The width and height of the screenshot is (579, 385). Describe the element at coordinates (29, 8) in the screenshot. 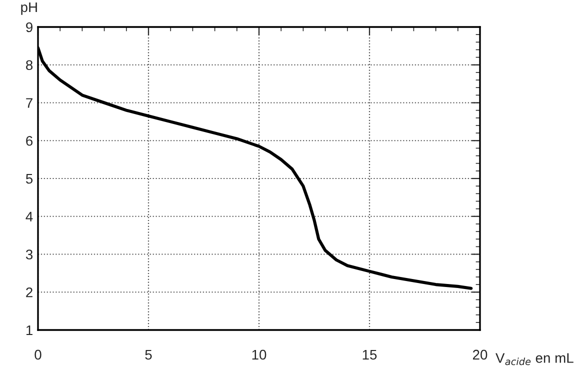

I see `y-axis-title: pH` at that location.